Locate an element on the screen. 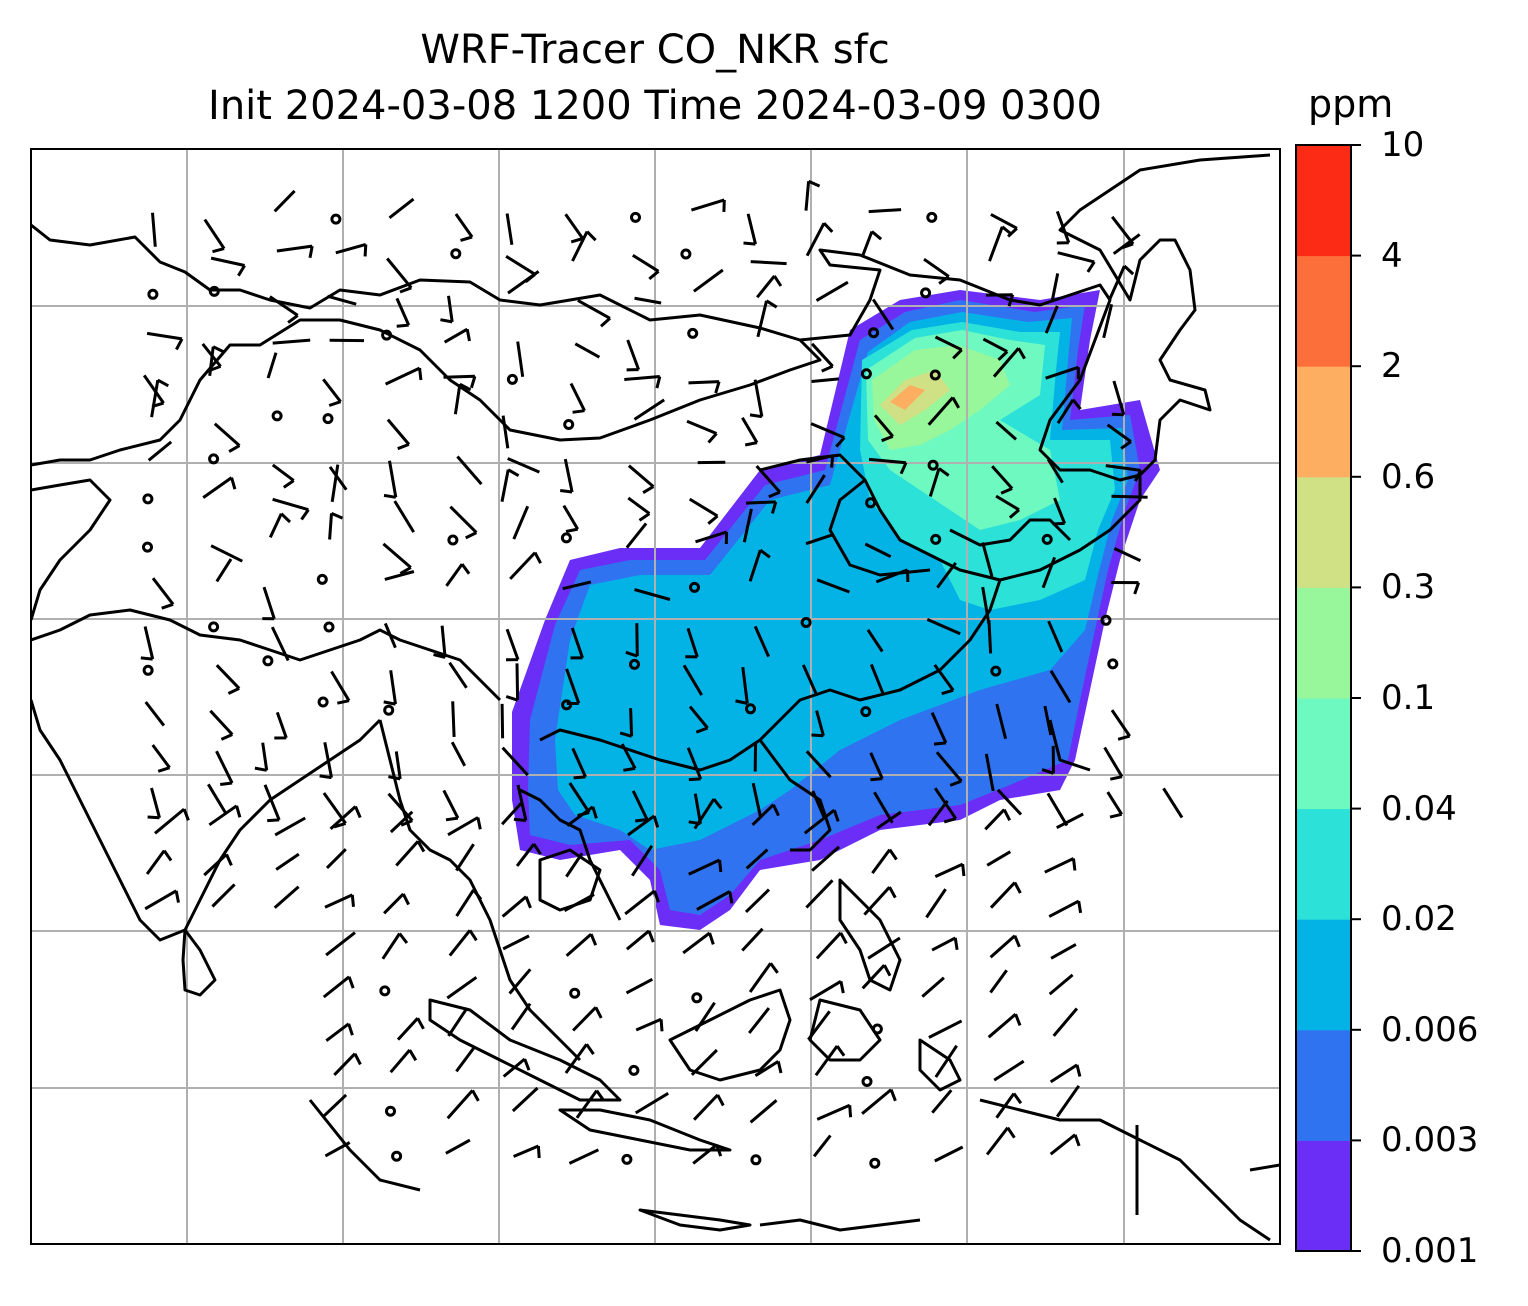 This screenshot has height=1306, width=1528. colorbar-tick-label: 0.003 is located at coordinates (1430, 1140).